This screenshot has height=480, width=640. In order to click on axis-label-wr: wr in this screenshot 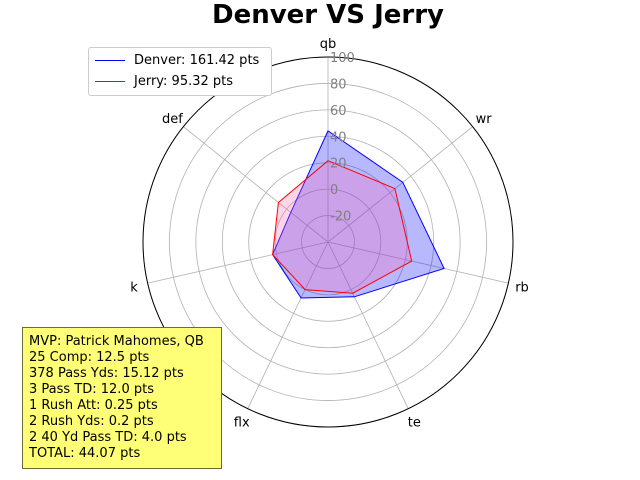, I will do `click(484, 119)`.